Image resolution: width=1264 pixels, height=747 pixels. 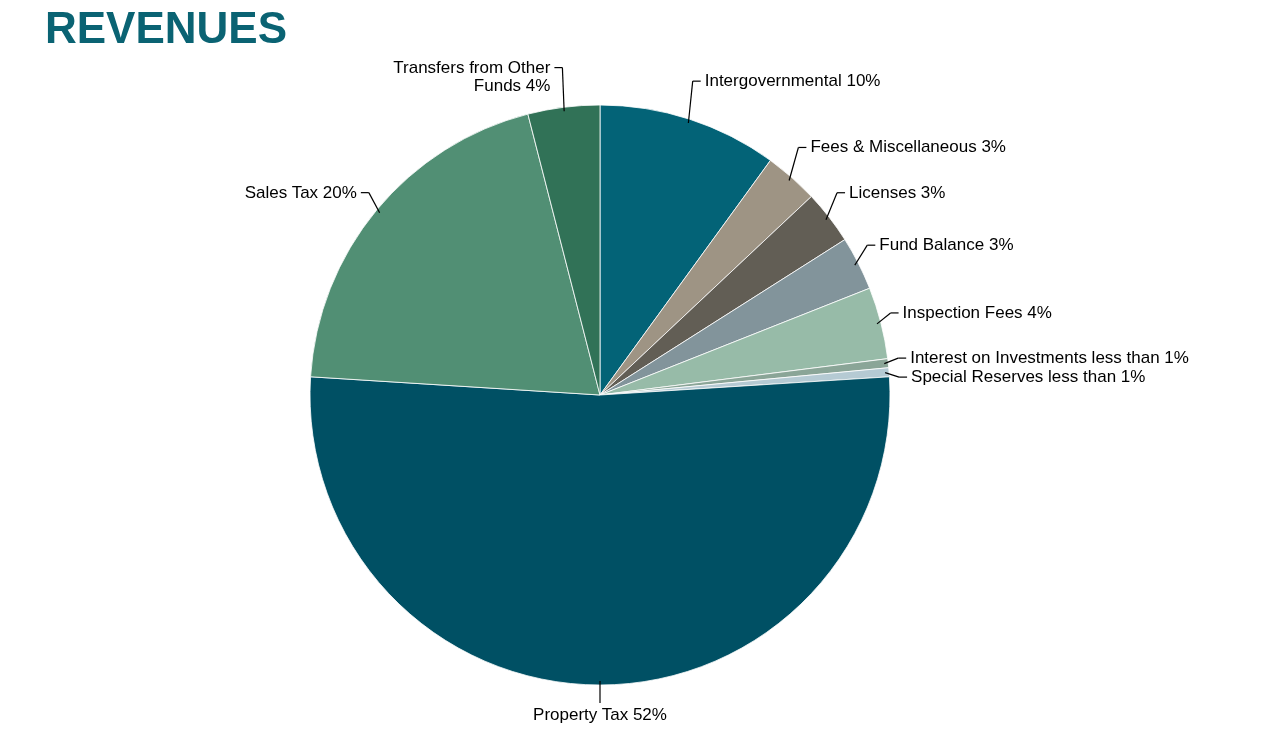 What do you see at coordinates (1028, 377) in the screenshot?
I see `slice-label: Special Reserves less than 1%` at bounding box center [1028, 377].